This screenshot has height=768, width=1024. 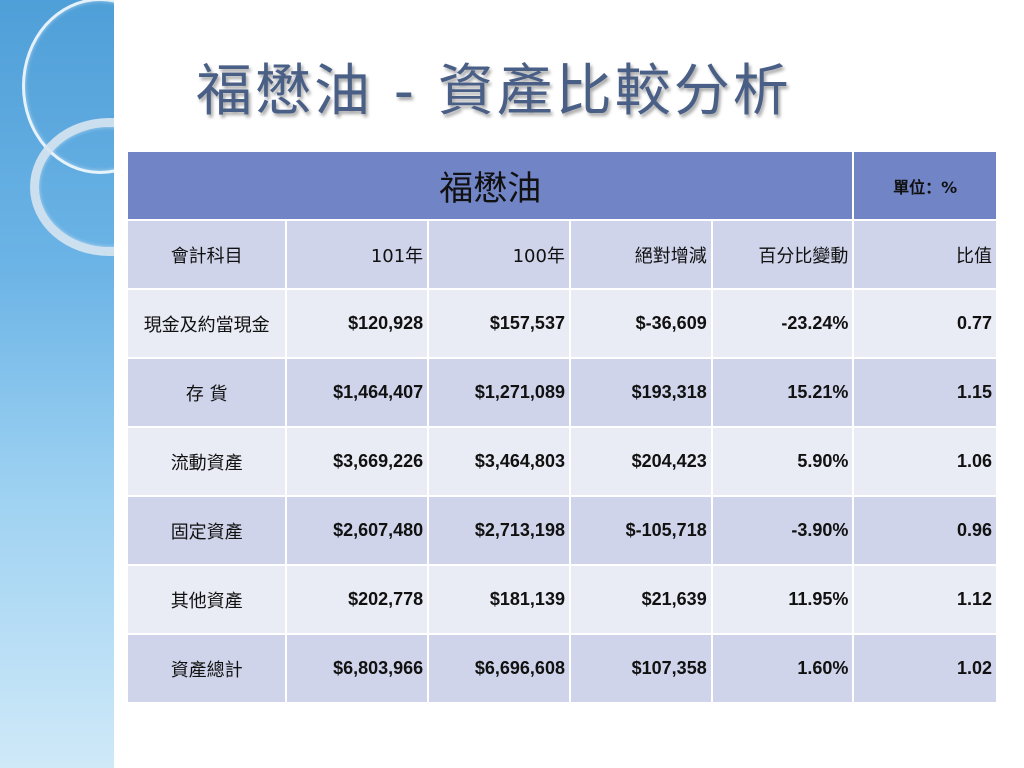 I want to click on cell-y101: $1,464,407, so click(x=357, y=392).